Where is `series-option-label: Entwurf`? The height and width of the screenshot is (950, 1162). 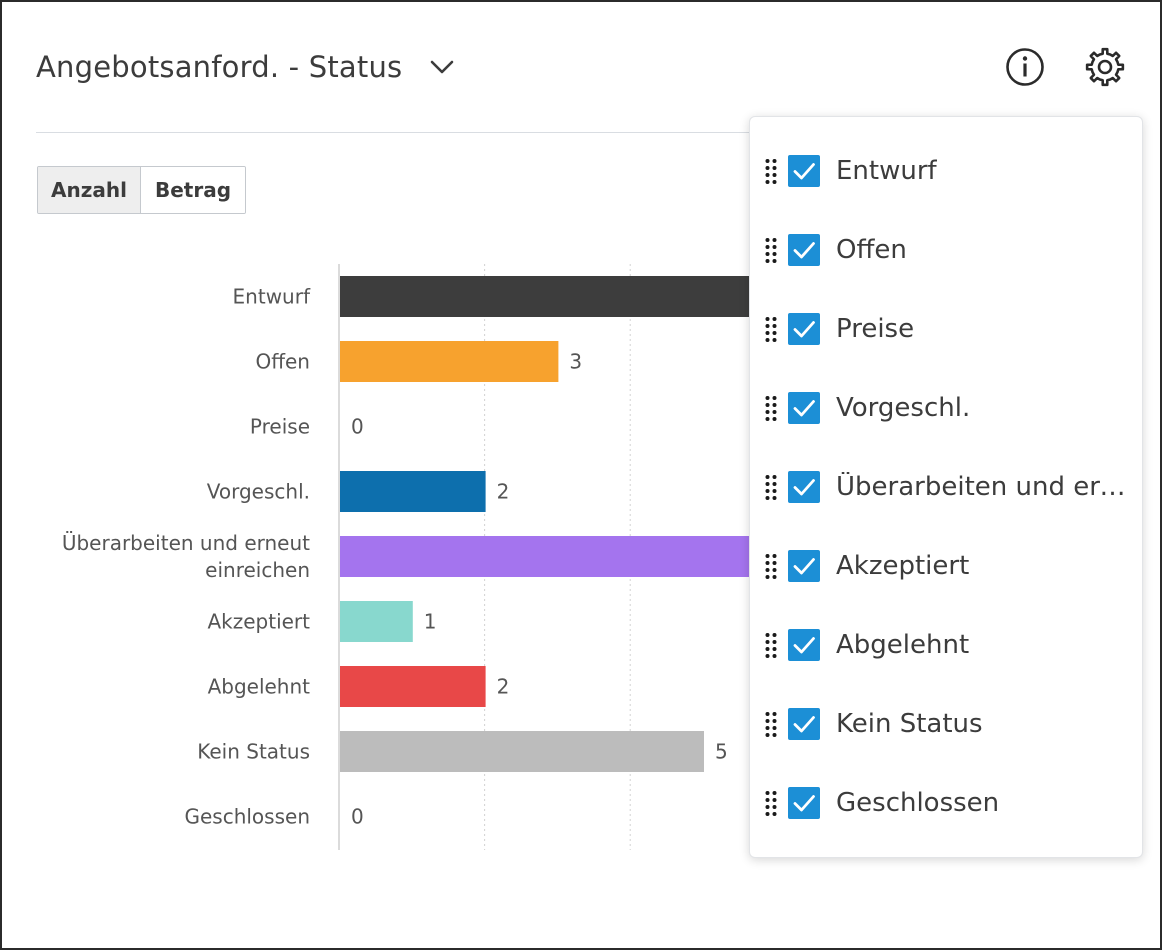
series-option-label: Entwurf is located at coordinates (886, 171).